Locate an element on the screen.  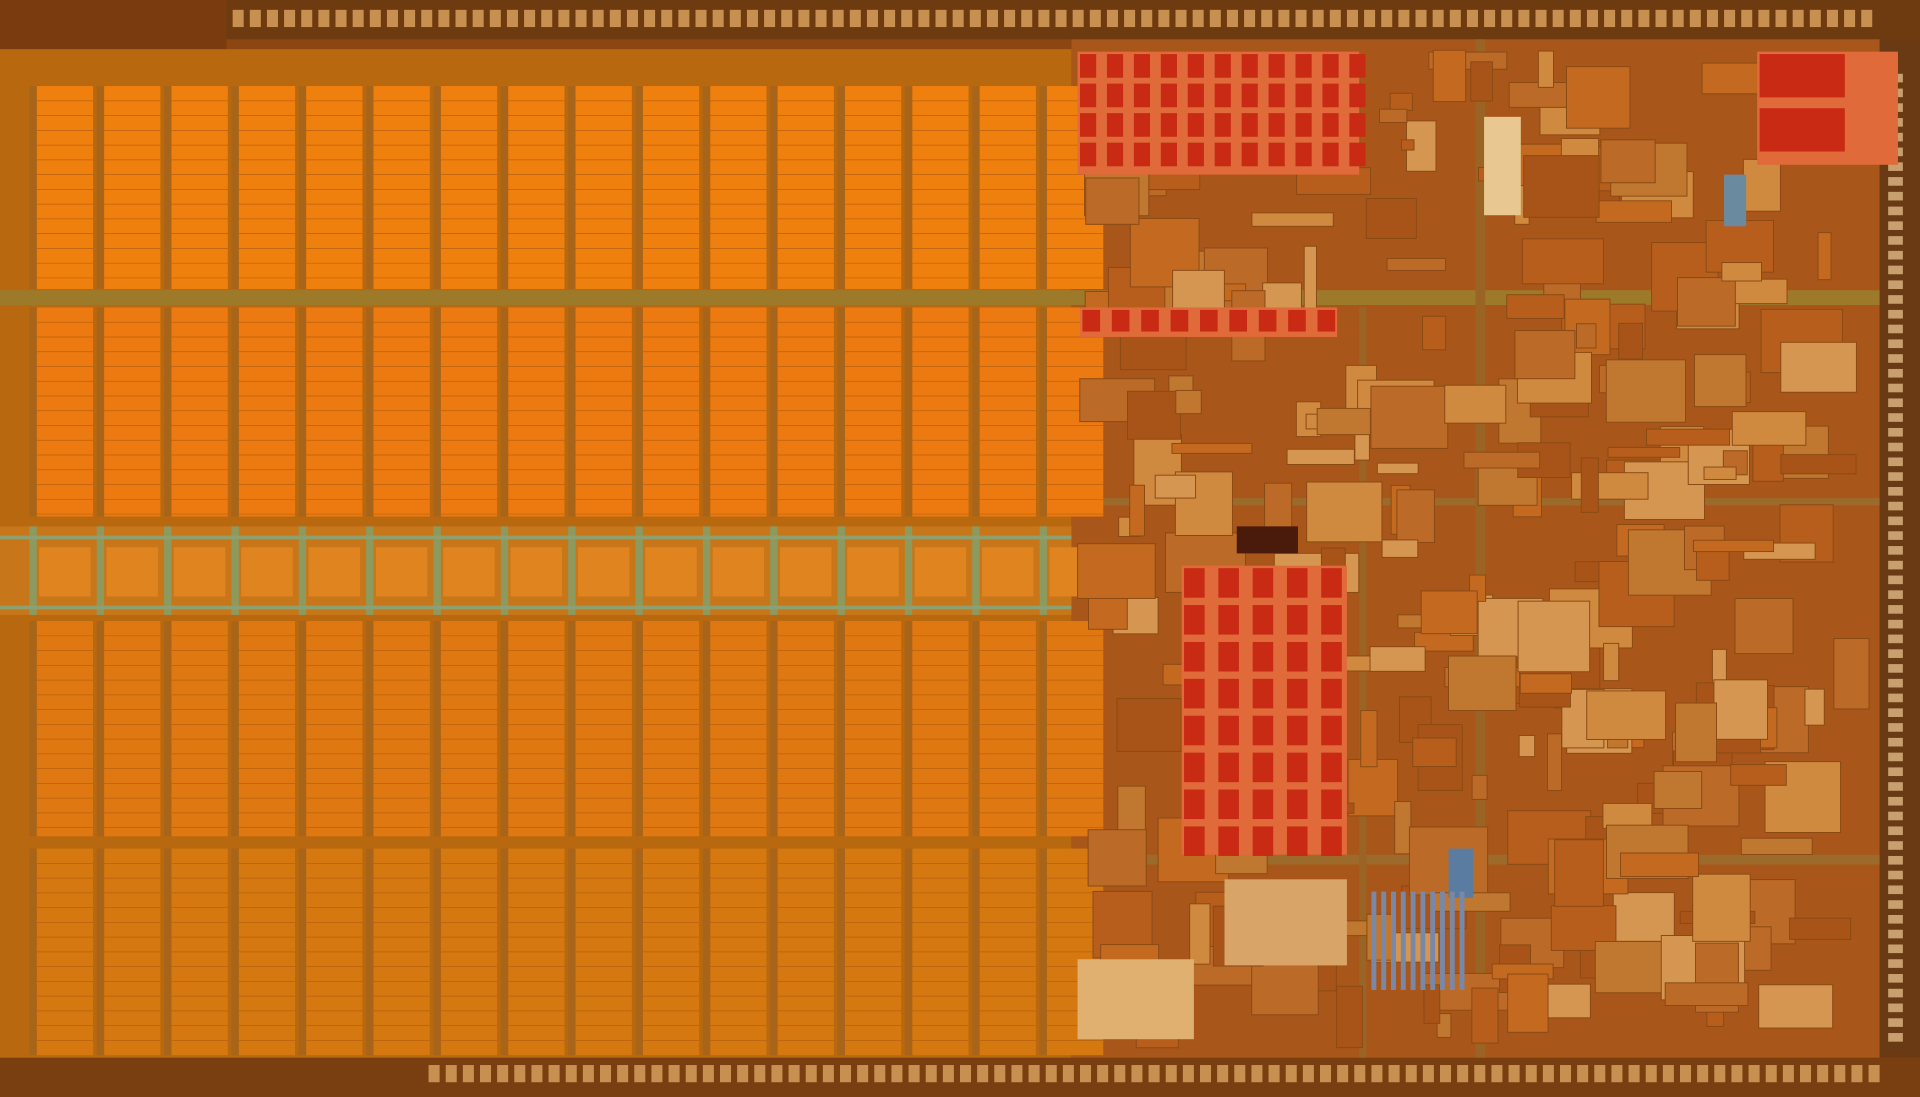
tag-spine is located at coordinates (908, 570).